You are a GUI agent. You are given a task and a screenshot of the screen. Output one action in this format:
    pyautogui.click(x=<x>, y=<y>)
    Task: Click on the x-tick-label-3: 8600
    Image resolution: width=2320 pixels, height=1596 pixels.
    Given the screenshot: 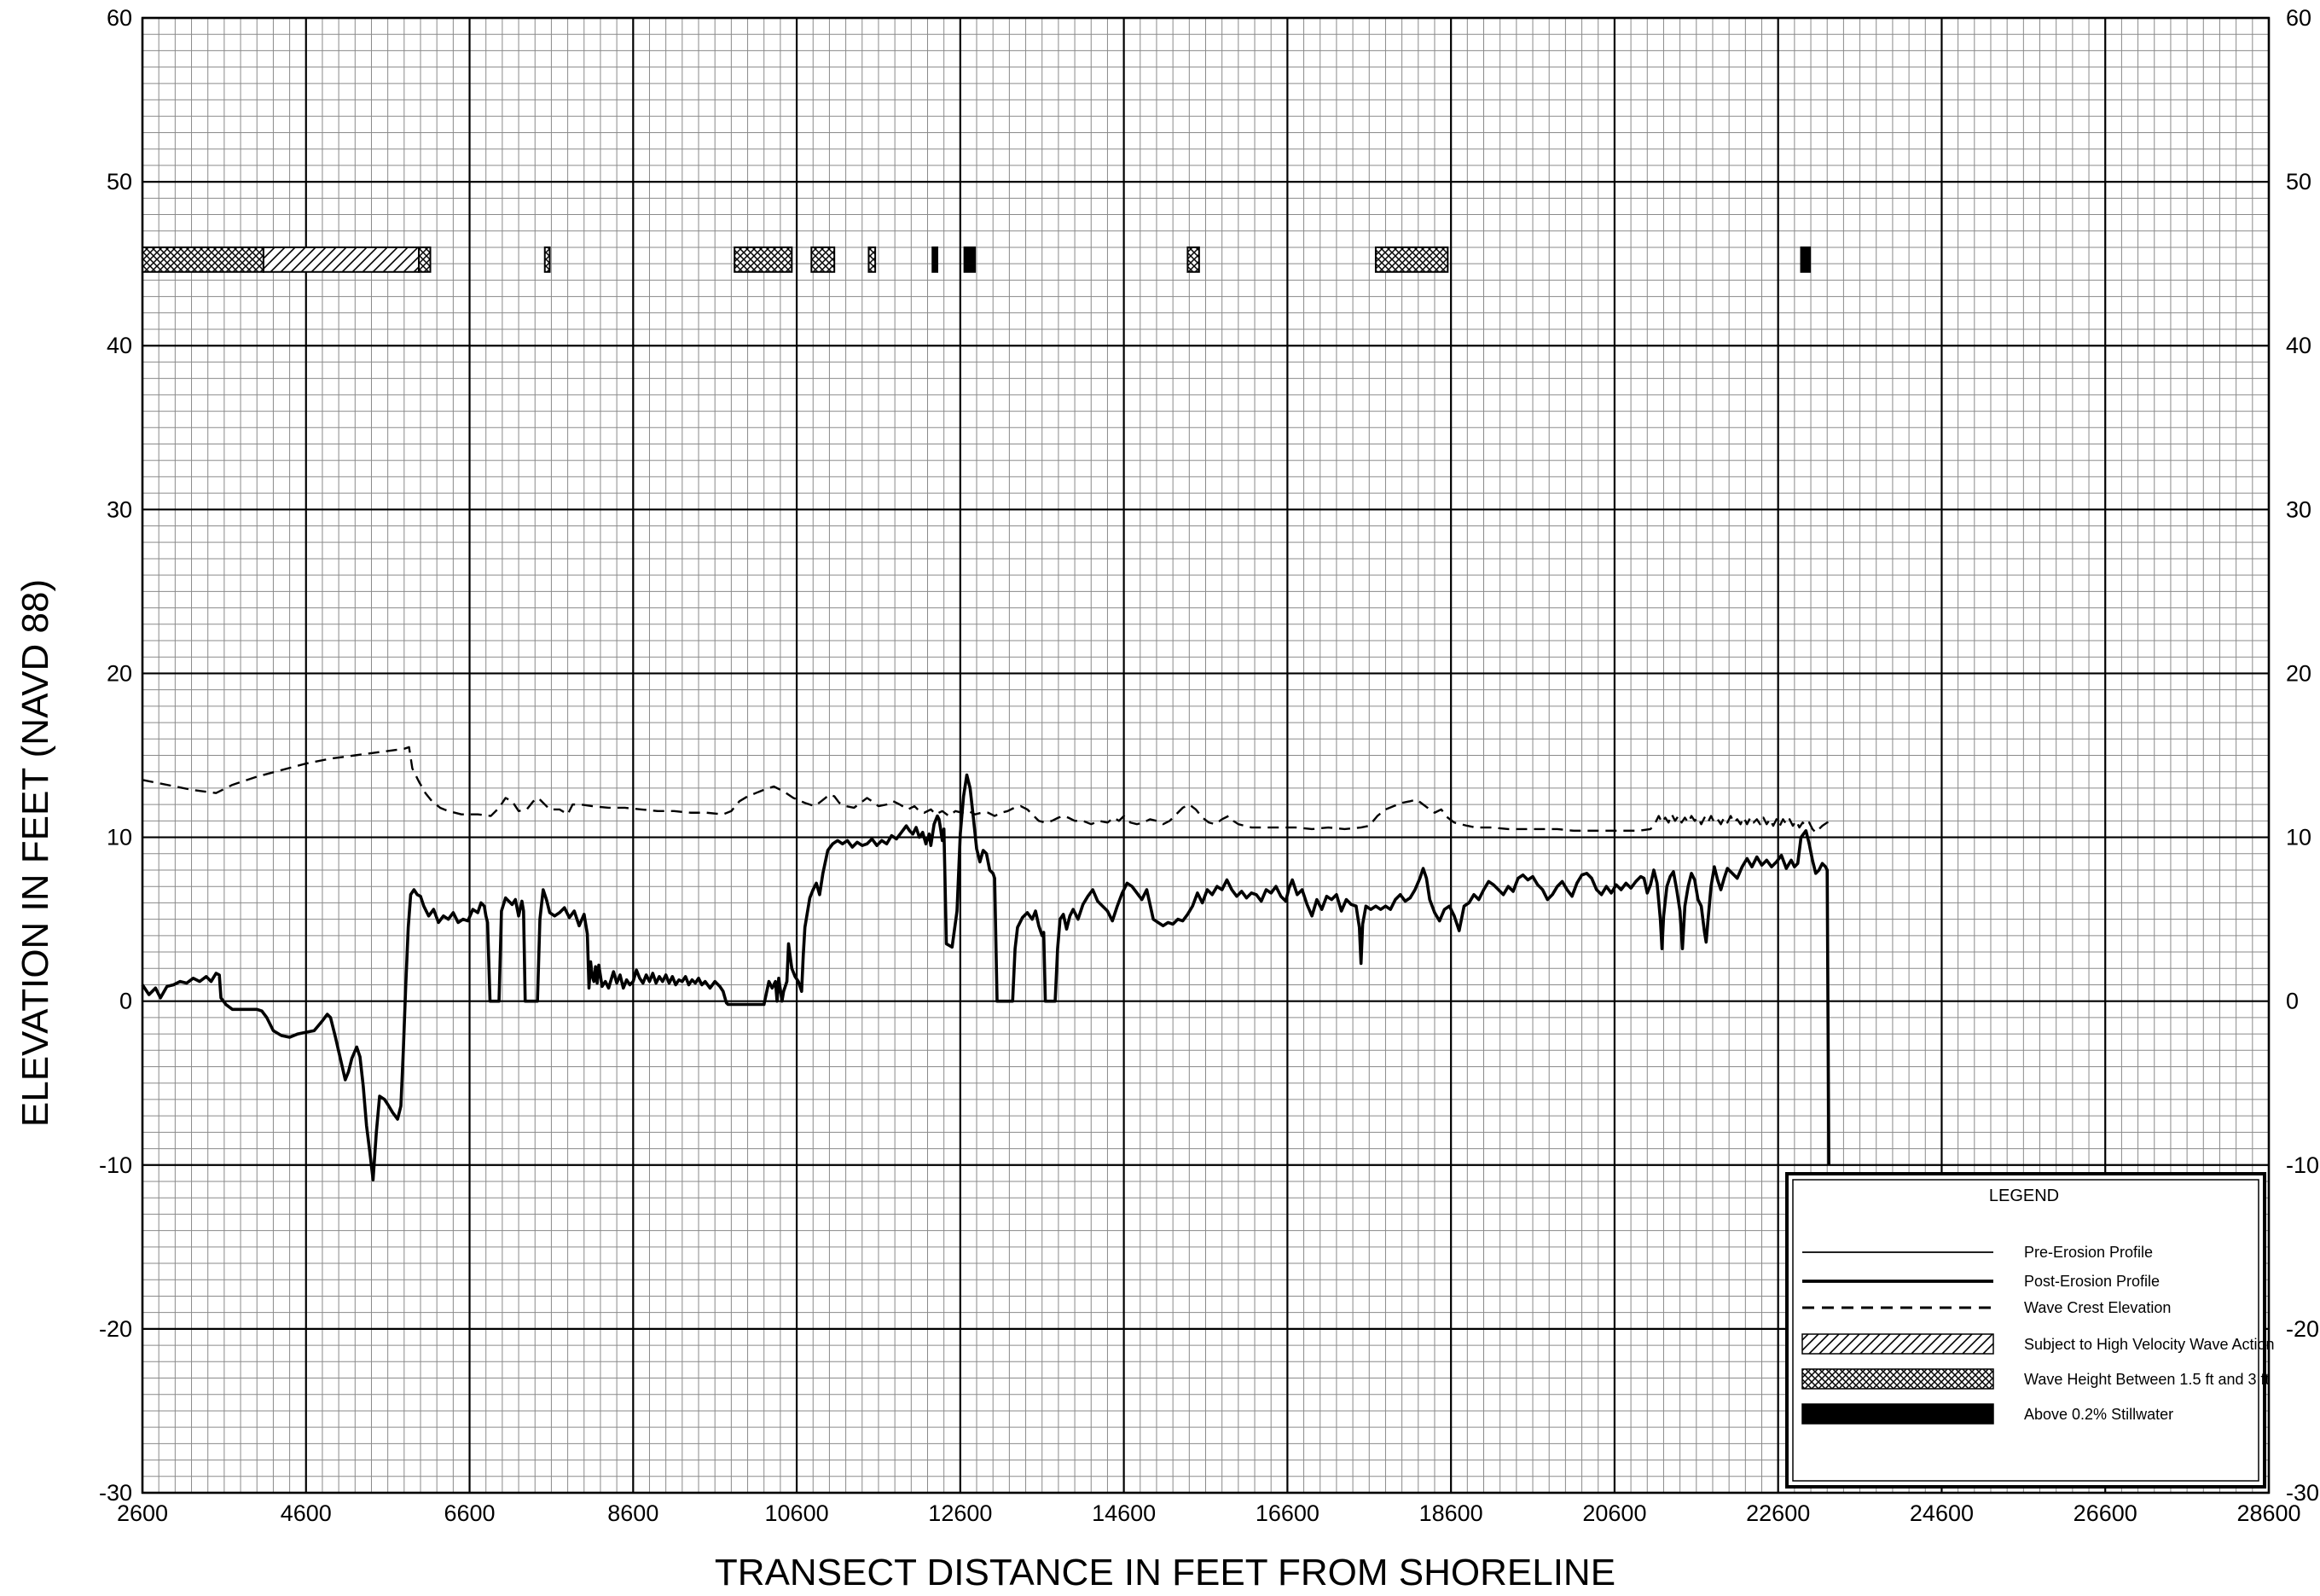 What is the action you would take?
    pyautogui.click(x=632, y=1513)
    